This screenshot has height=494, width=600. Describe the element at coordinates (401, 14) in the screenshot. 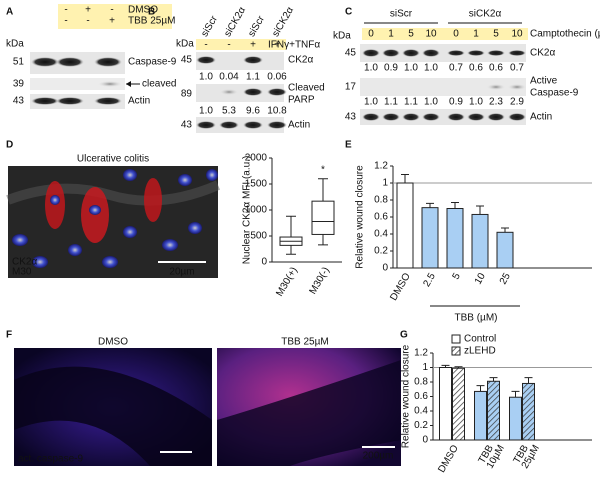

I see `group-label: siScr` at that location.